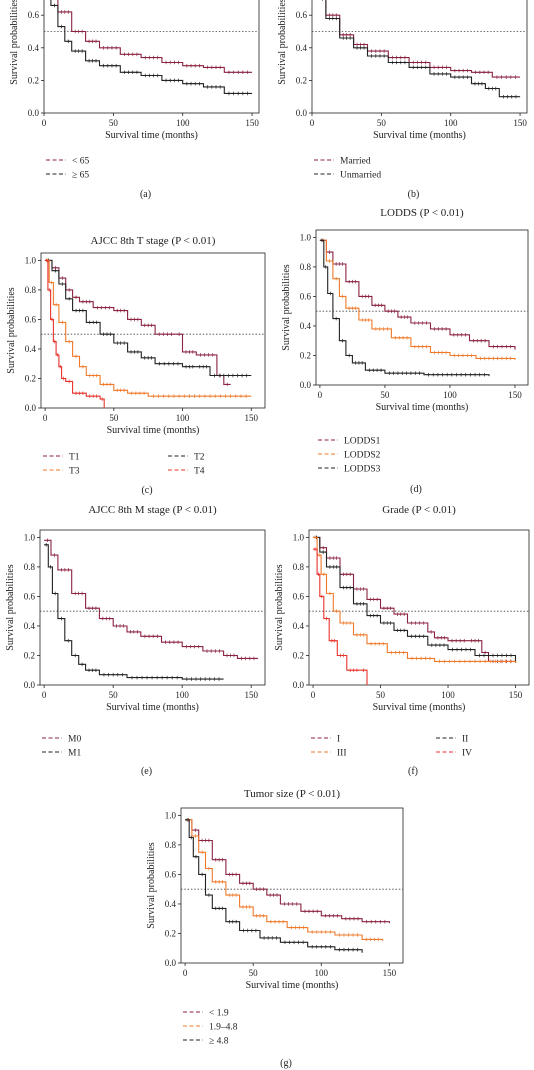 This screenshot has width=534, height=1070. I want to click on panel-title-pvalue: (P < 0.01), so click(442, 213).